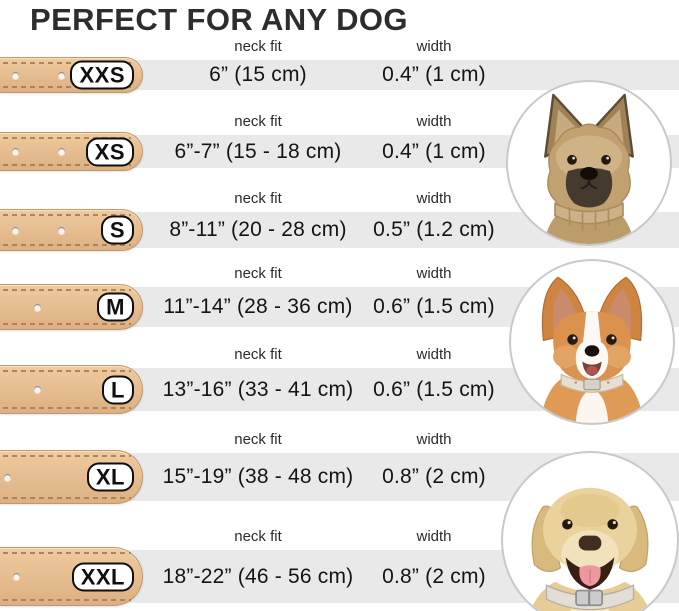 The height and width of the screenshot is (611, 679). I want to click on collar-strap: XXL, so click(71, 576).